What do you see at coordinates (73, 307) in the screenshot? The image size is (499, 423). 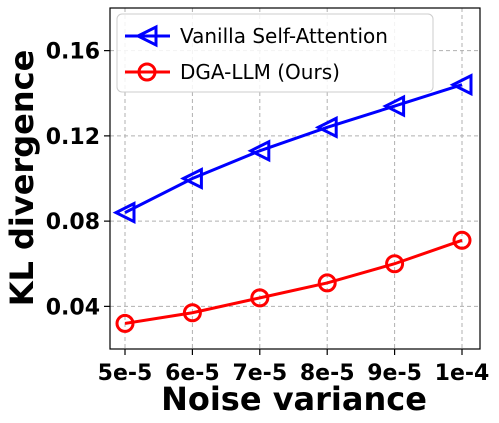 I see `y-tick-label: 0.04` at bounding box center [73, 307].